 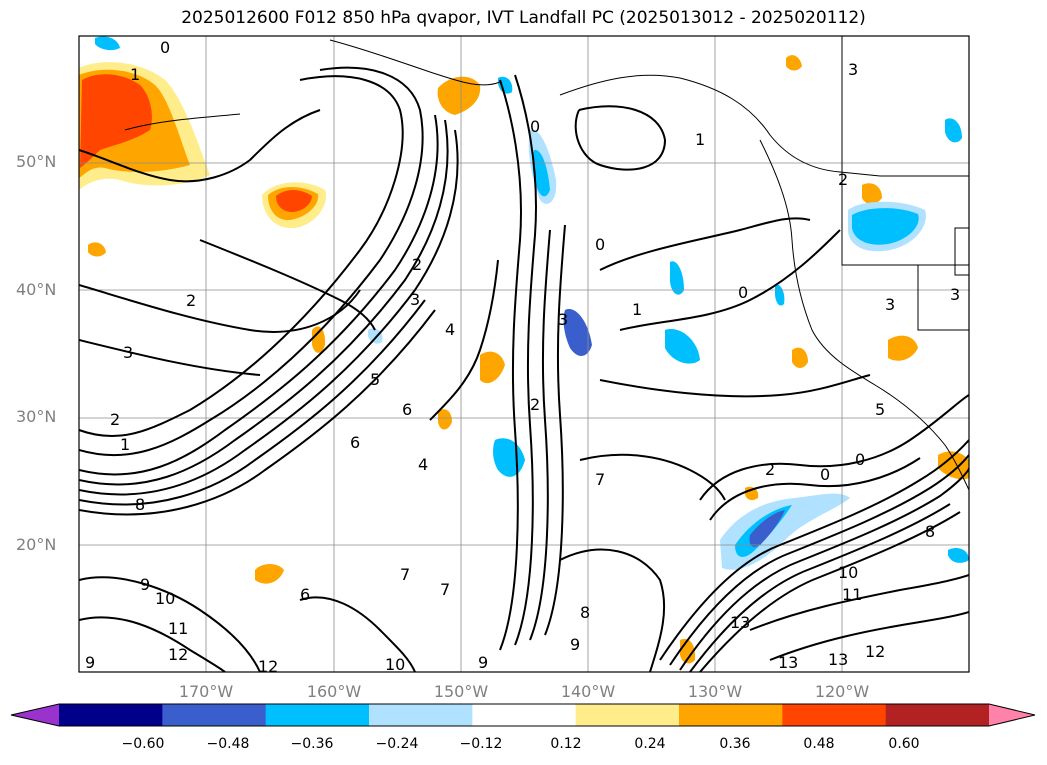 I want to click on colorbar-tick-label: 0.48, so click(x=819, y=744).